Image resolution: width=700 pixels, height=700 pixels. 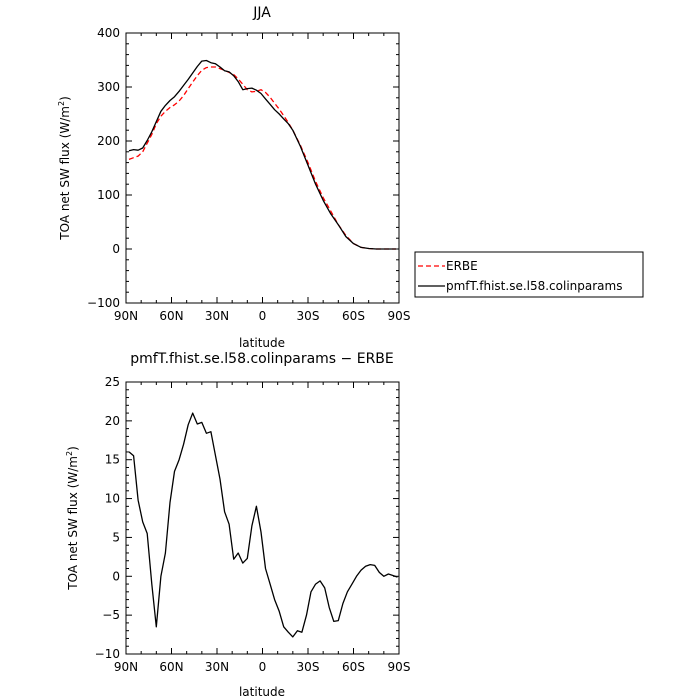 What do you see at coordinates (217, 316) in the screenshot?
I see `panel-top-x-tick-label: 30N` at bounding box center [217, 316].